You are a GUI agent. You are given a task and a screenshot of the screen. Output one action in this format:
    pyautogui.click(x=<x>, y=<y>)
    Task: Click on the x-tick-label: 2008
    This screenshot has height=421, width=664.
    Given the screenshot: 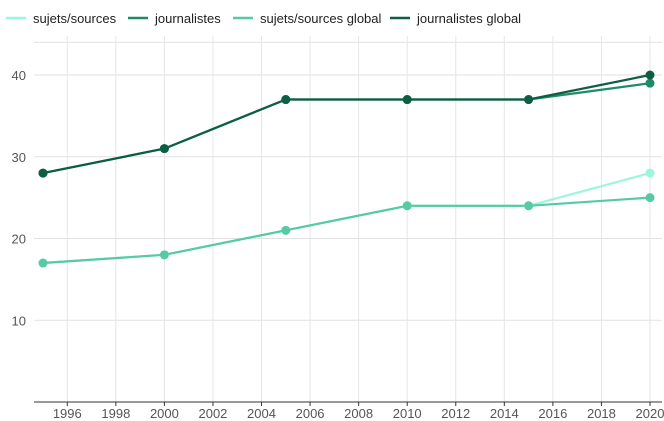 What is the action you would take?
    pyautogui.click(x=358, y=413)
    